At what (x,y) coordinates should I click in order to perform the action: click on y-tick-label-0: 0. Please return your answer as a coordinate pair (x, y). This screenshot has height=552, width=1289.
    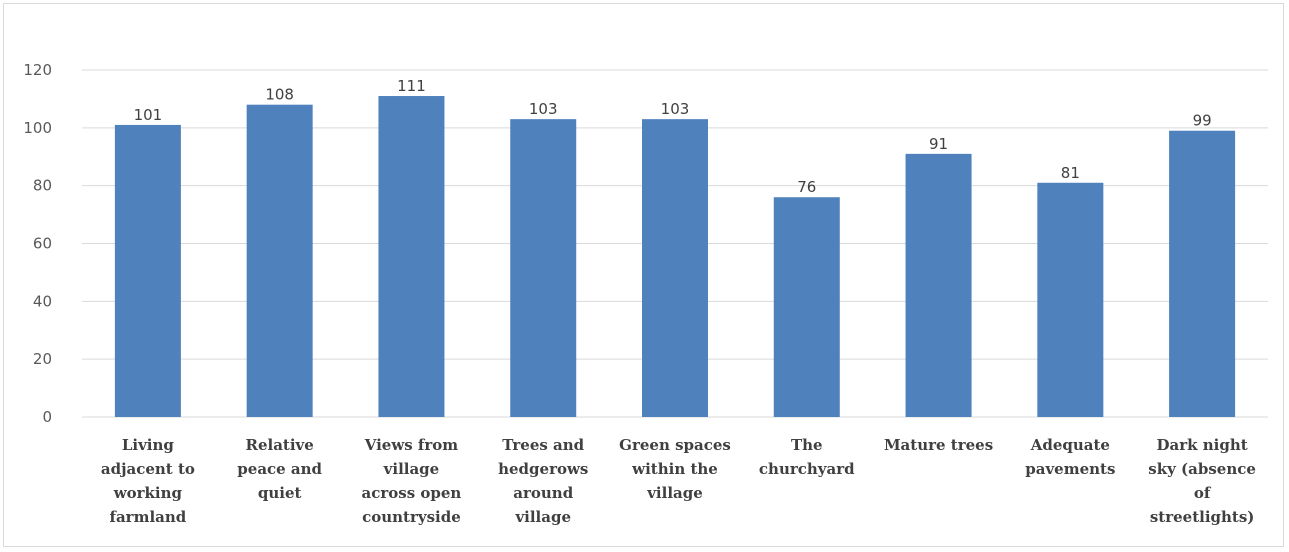
    Looking at the image, I should click on (47, 417).